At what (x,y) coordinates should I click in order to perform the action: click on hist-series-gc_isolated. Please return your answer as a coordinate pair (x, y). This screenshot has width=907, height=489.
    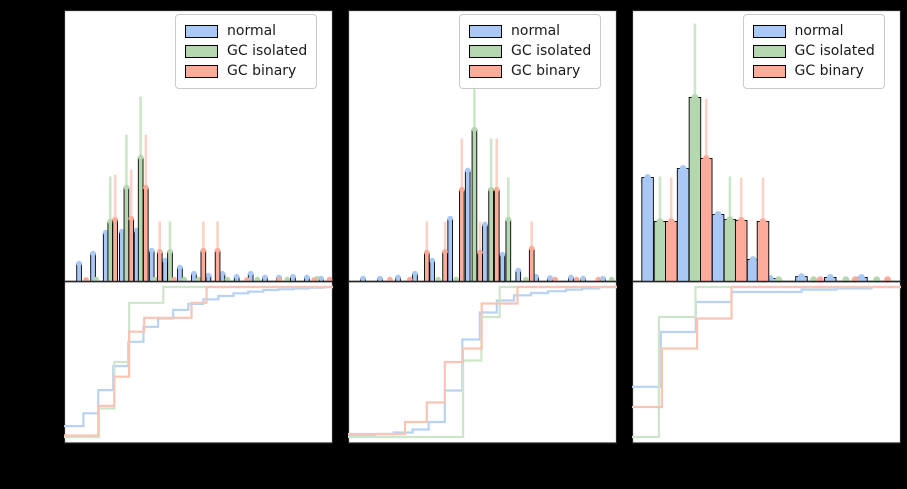
    Looking at the image, I should click on (206, 189).